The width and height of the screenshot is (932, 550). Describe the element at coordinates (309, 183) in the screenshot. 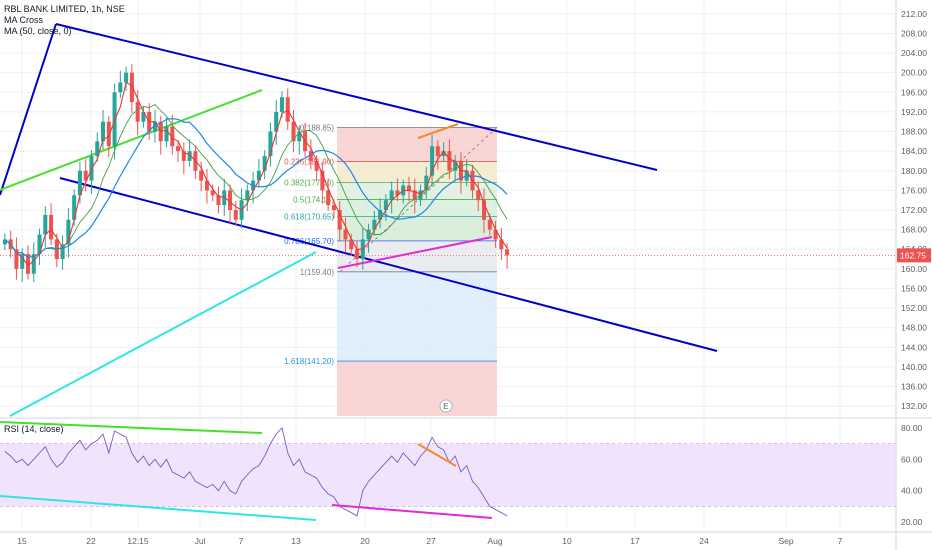

I see `fib-level-label: 0.382(177.60)` at that location.